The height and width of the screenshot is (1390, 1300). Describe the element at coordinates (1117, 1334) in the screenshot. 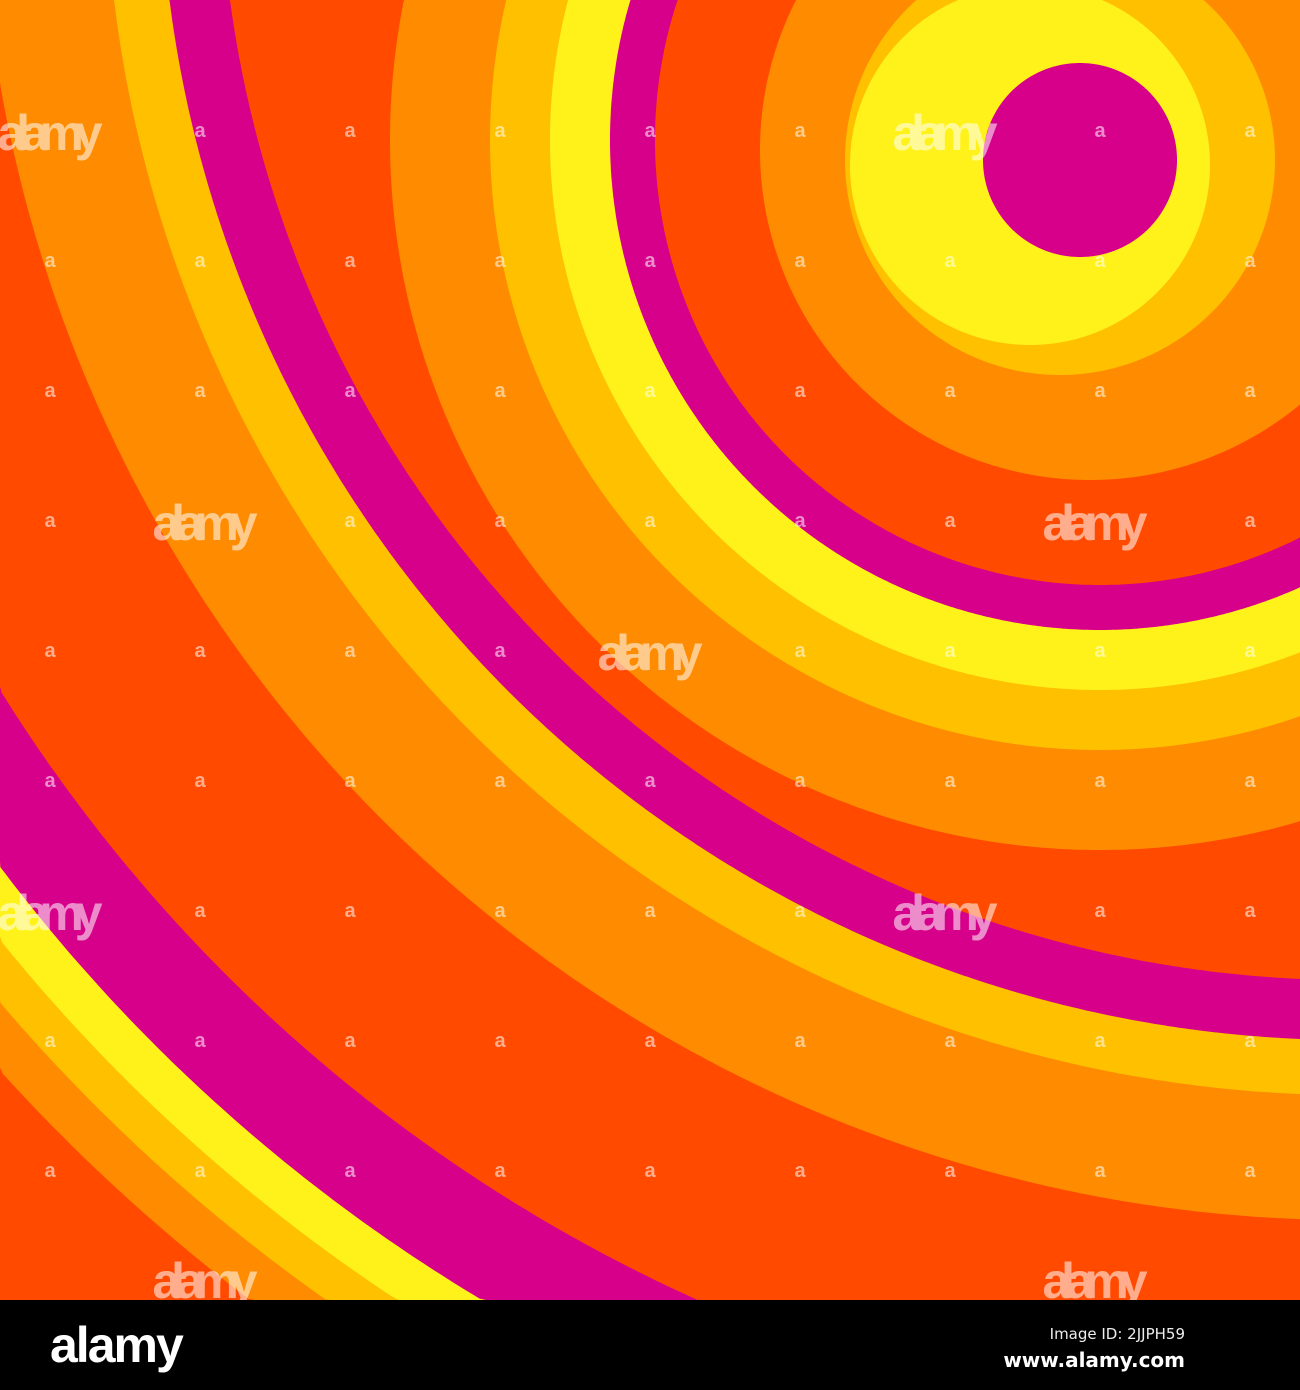

I see `image-id: Image ID: 2JJPH59` at that location.